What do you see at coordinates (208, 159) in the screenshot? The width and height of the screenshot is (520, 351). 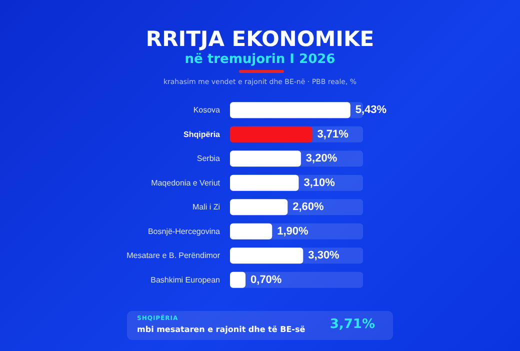 I see `y-tick-label: Serbia` at bounding box center [208, 159].